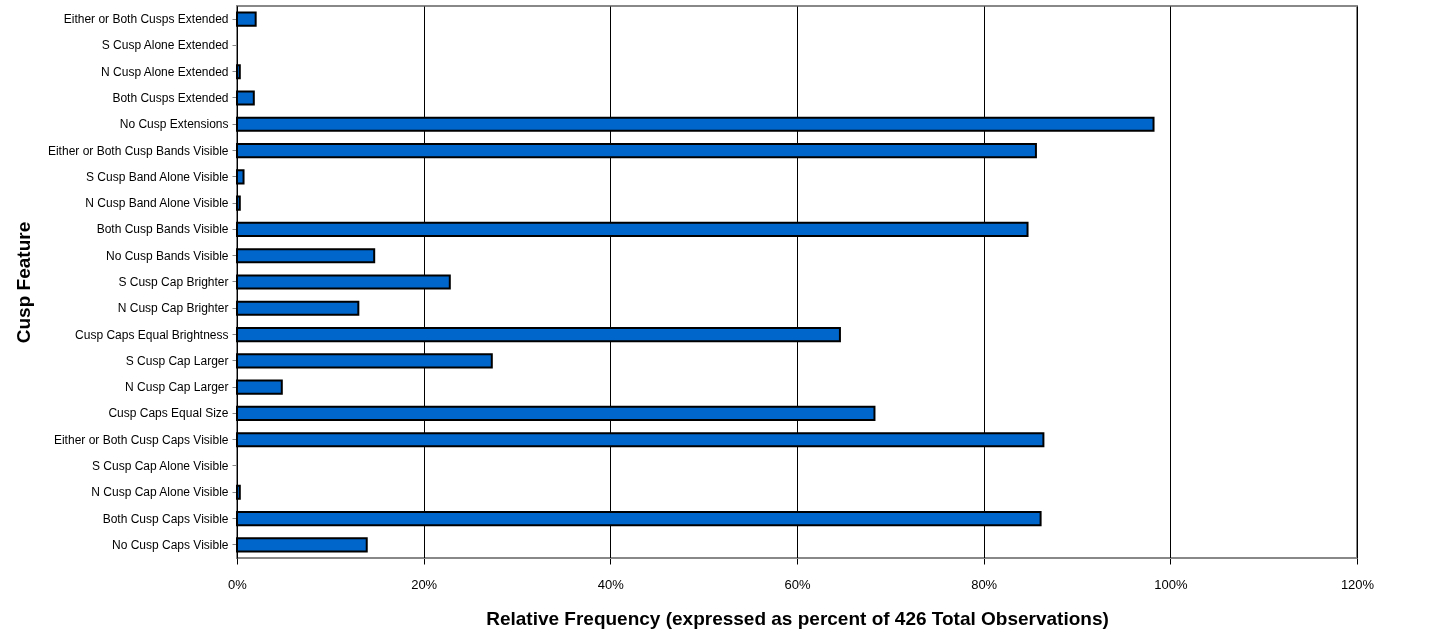 This screenshot has height=643, width=1437. What do you see at coordinates (1171, 584) in the screenshot?
I see `x-tick-label: 100%` at bounding box center [1171, 584].